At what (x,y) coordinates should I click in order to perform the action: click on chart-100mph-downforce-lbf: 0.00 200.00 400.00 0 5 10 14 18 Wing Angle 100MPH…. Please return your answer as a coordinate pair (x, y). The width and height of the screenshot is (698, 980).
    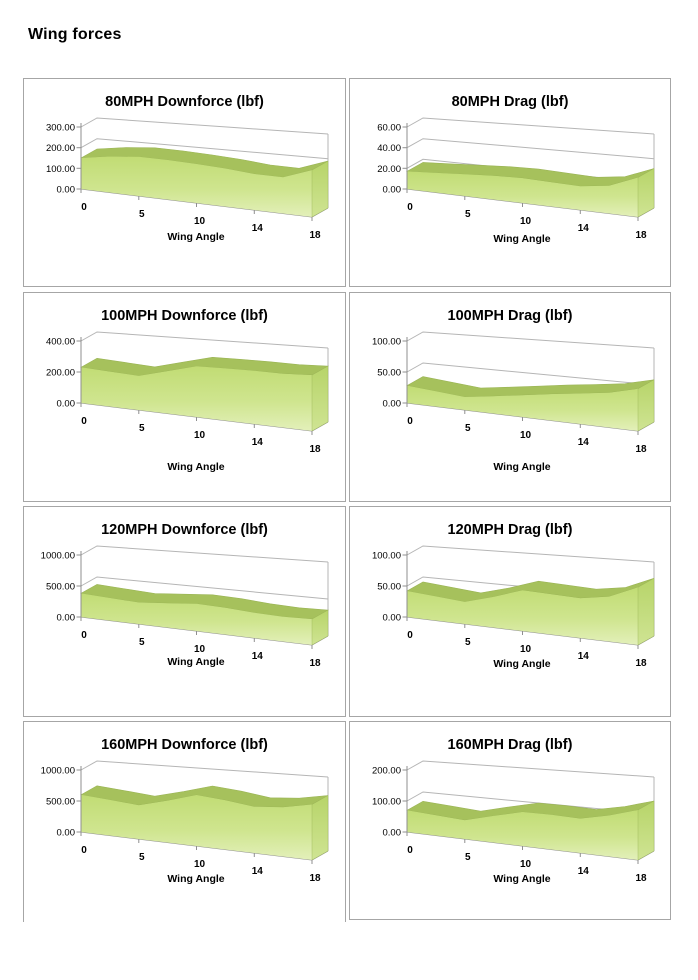
    Looking at the image, I should click on (184, 397).